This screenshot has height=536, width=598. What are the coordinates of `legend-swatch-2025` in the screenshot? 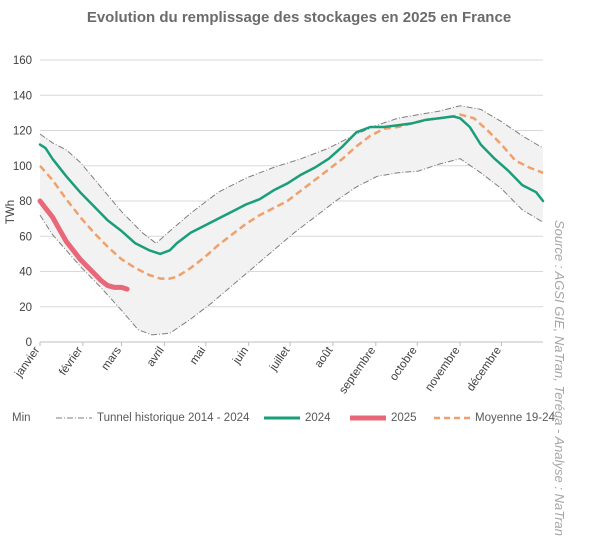 It's located at (368, 418).